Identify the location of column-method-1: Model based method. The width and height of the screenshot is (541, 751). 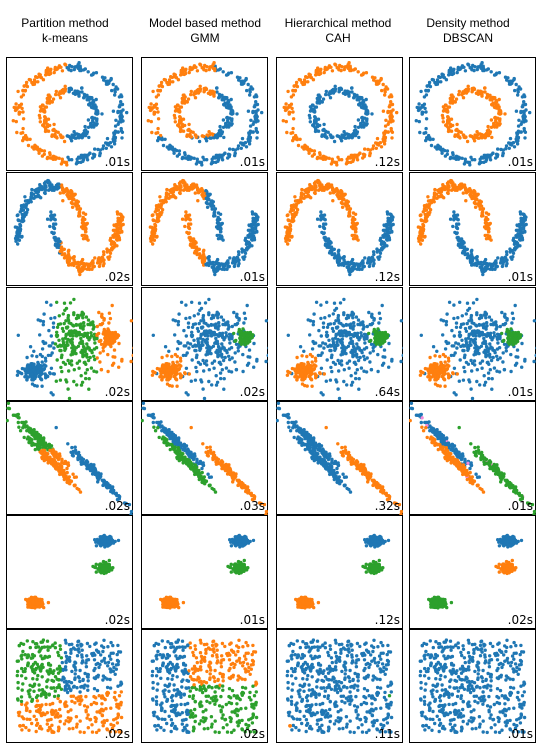
(205, 23).